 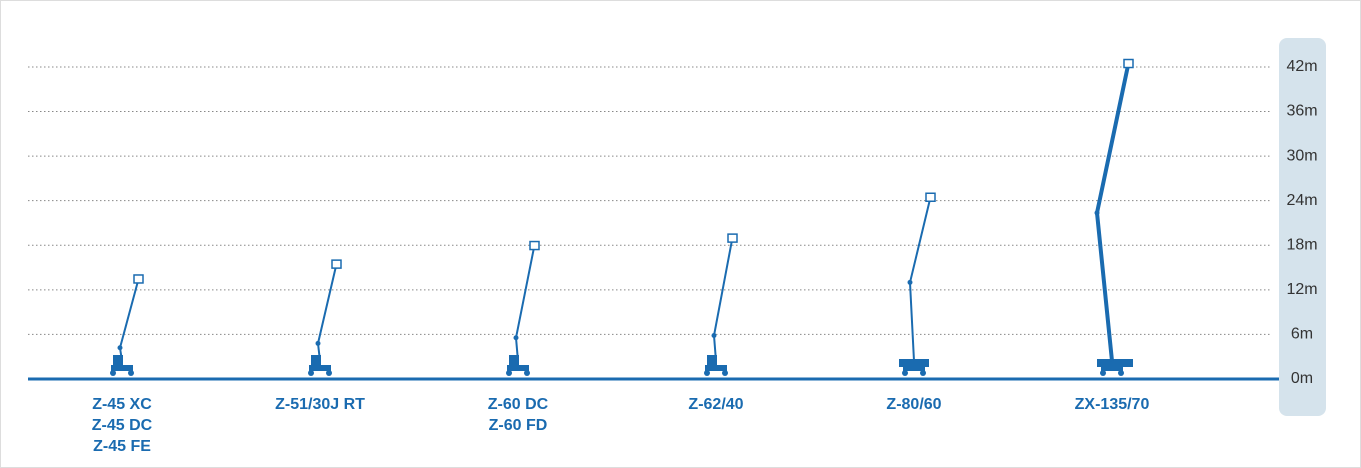 What do you see at coordinates (320, 404) in the screenshot?
I see `x-tick-label: Z-51/30J RT` at bounding box center [320, 404].